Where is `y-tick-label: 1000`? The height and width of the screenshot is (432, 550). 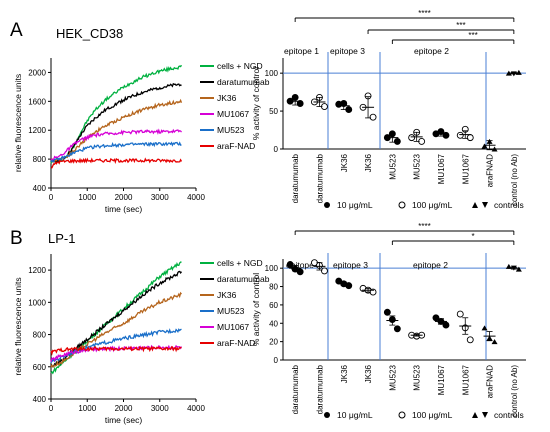 y-tick-label: 1000 is located at coordinates (37, 302).